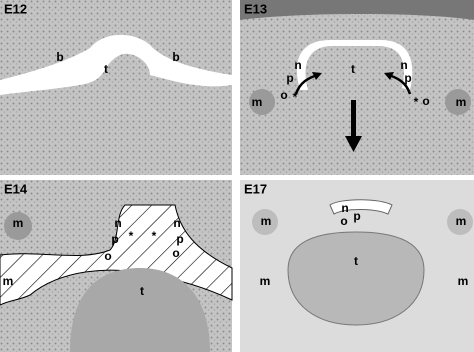  I want to click on panel-label: E13, so click(255, 8).